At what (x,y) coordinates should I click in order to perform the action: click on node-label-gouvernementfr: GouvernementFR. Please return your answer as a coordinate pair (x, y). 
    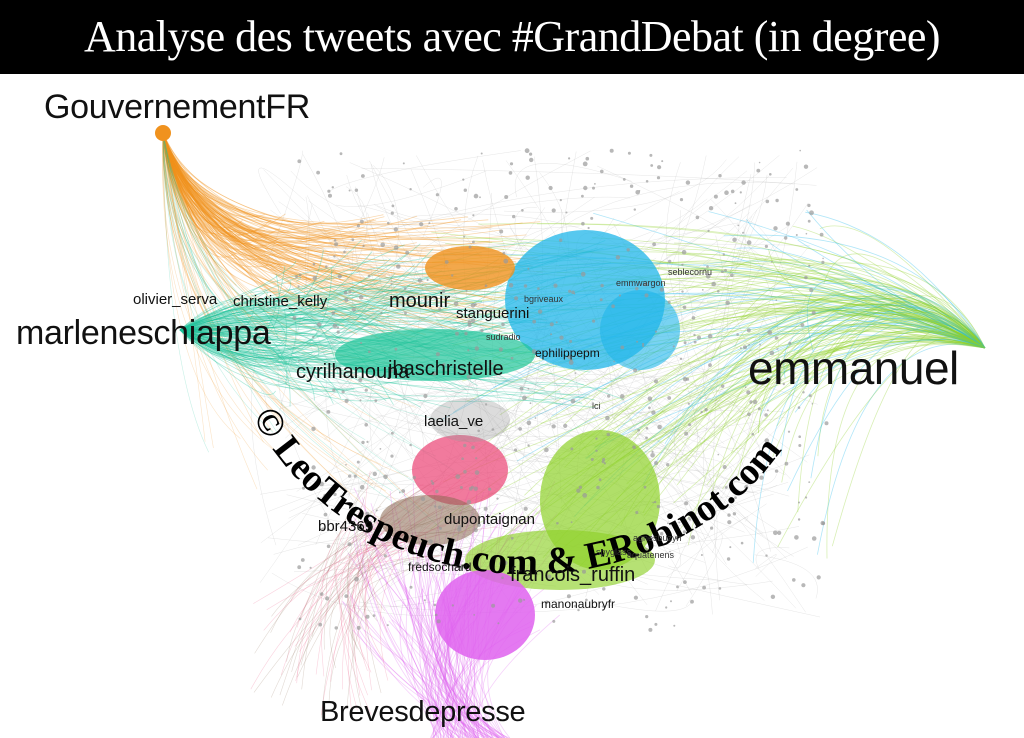
    Looking at the image, I should click on (177, 107).